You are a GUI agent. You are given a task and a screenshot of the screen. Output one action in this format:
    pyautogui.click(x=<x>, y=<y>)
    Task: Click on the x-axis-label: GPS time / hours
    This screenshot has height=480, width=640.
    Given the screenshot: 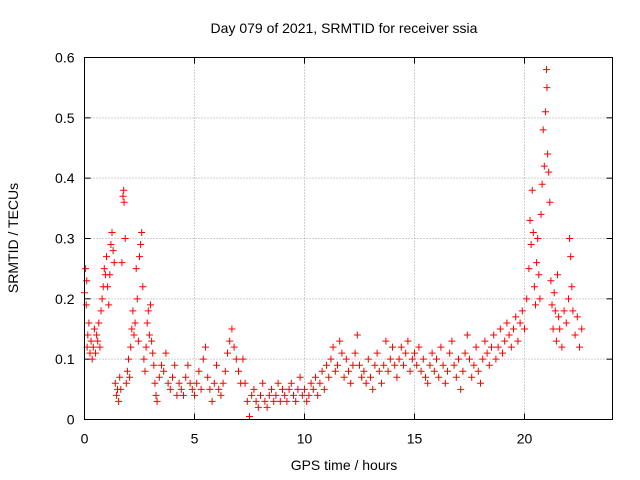 What is the action you would take?
    pyautogui.click(x=344, y=465)
    